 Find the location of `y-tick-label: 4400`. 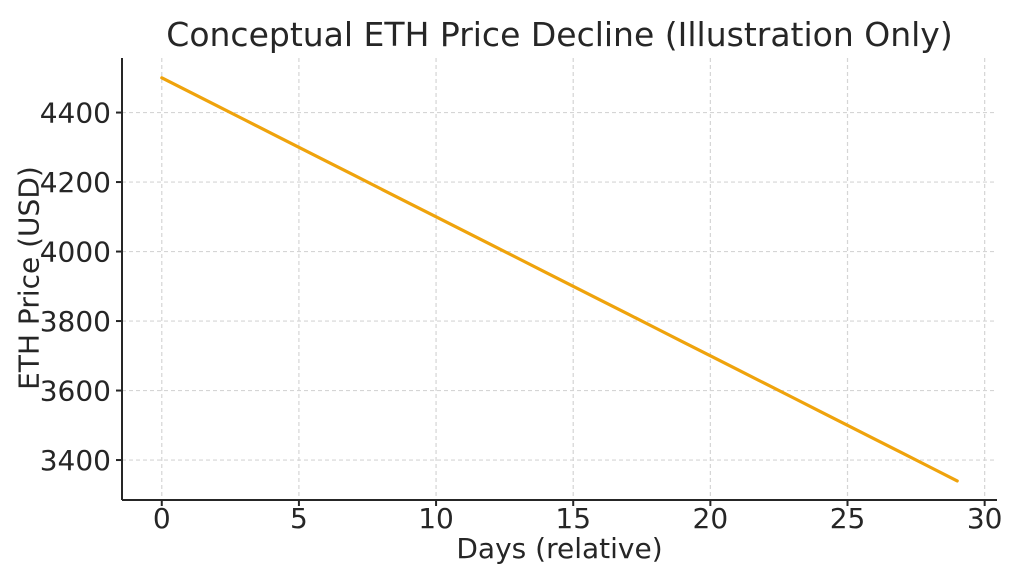

y-tick-label: 4400 is located at coordinates (75, 113).